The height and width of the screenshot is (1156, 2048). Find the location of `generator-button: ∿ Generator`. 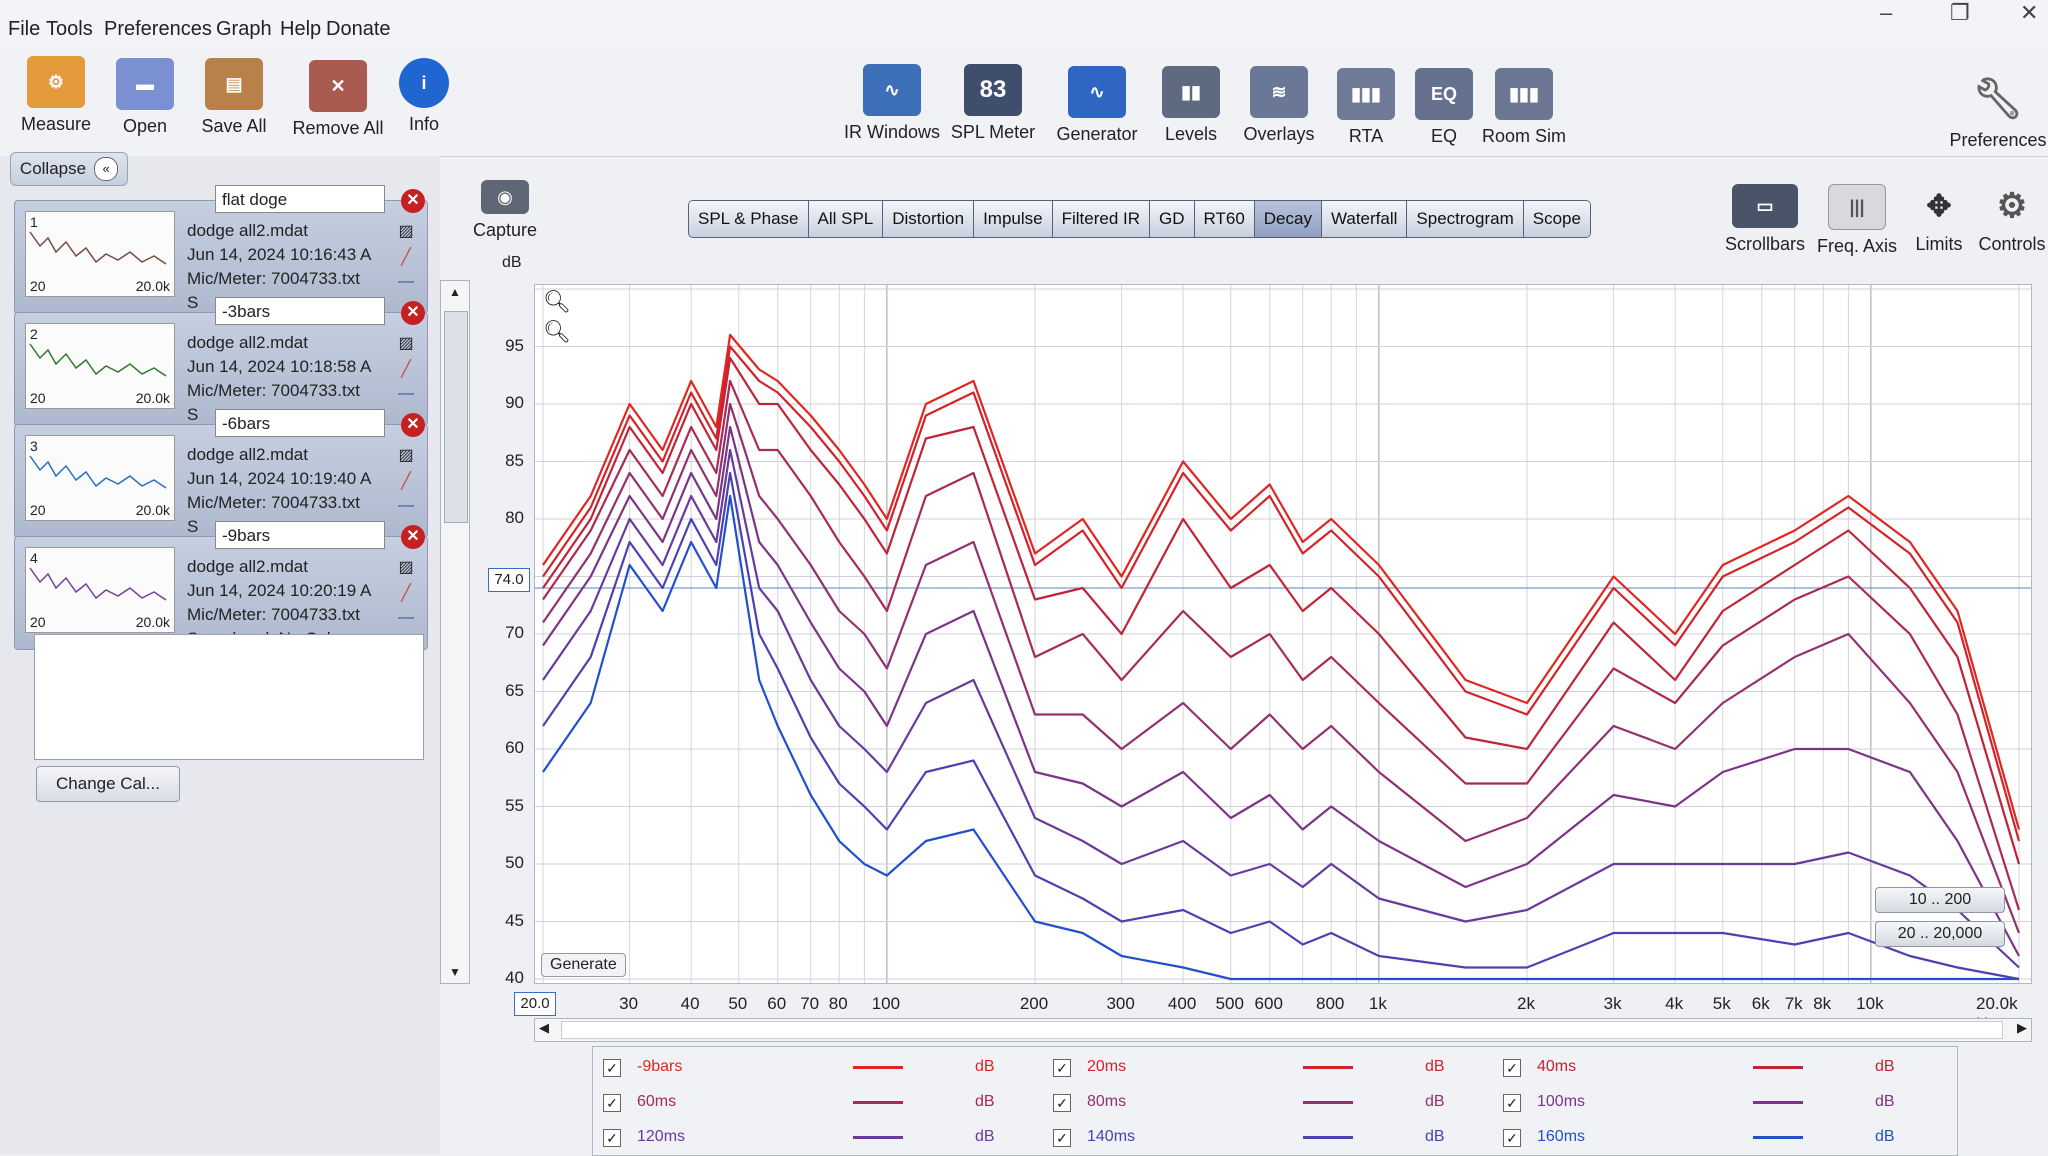

generator-button: ∿ Generator is located at coordinates (1097, 105).